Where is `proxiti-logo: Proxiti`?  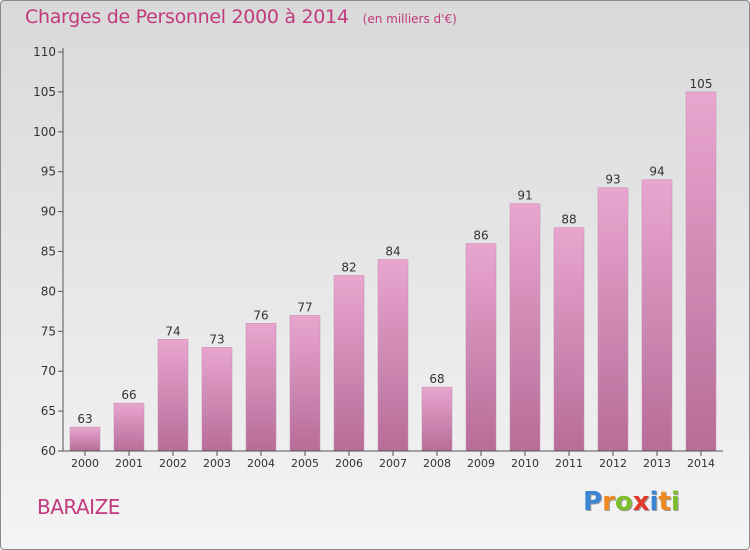
proxiti-logo: Proxiti is located at coordinates (631, 502).